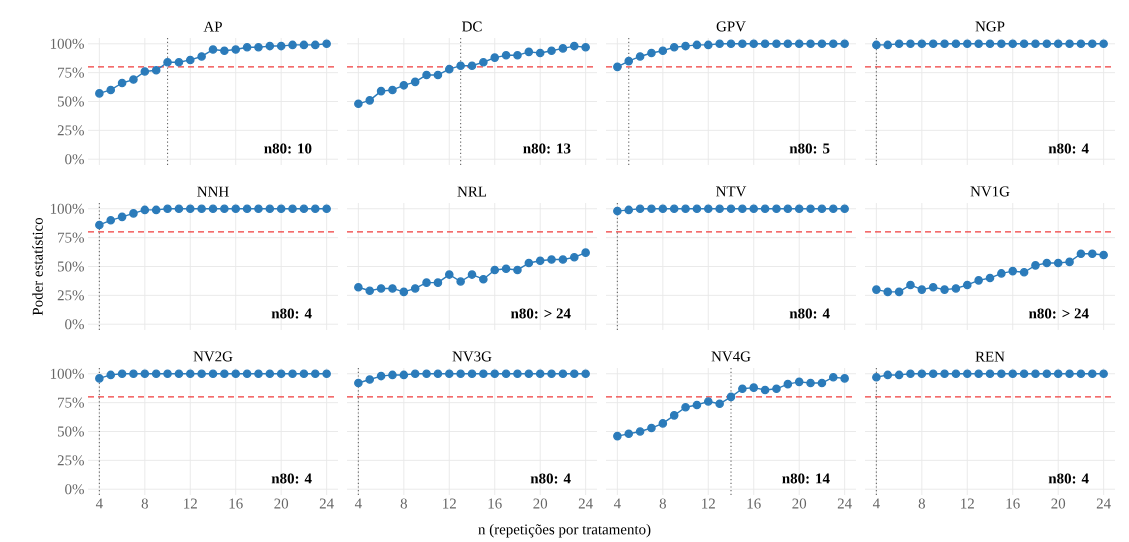  Describe the element at coordinates (472, 356) in the screenshot. I see `chart-title: NV3G` at that location.